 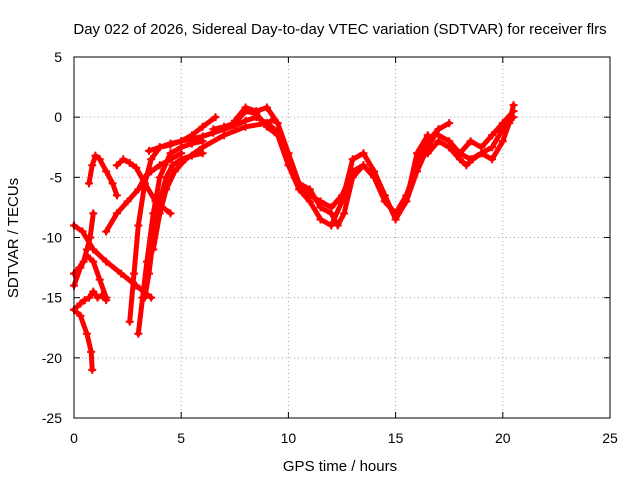 What do you see at coordinates (13, 238) in the screenshot?
I see `y-axis-label: SDTVAR / TECUs` at bounding box center [13, 238].